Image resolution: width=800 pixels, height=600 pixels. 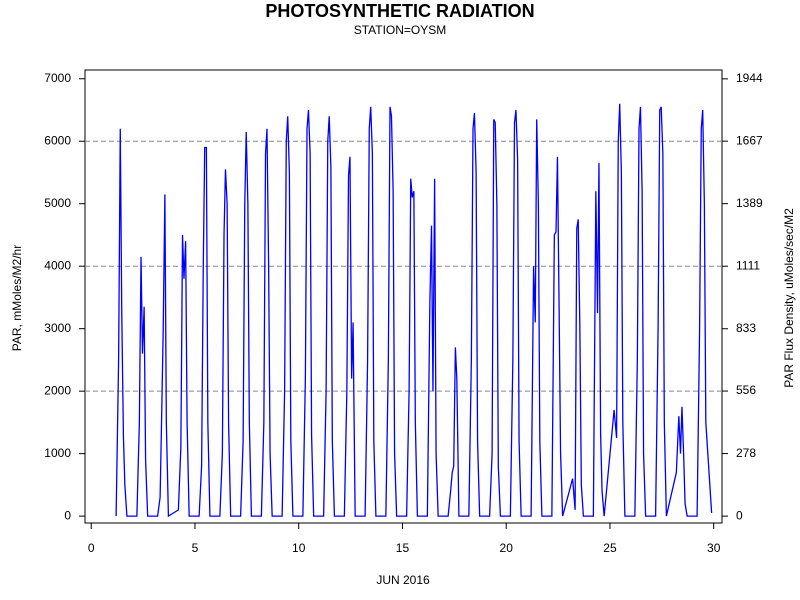 I want to click on y-tick-label: 5000, so click(x=57, y=203).